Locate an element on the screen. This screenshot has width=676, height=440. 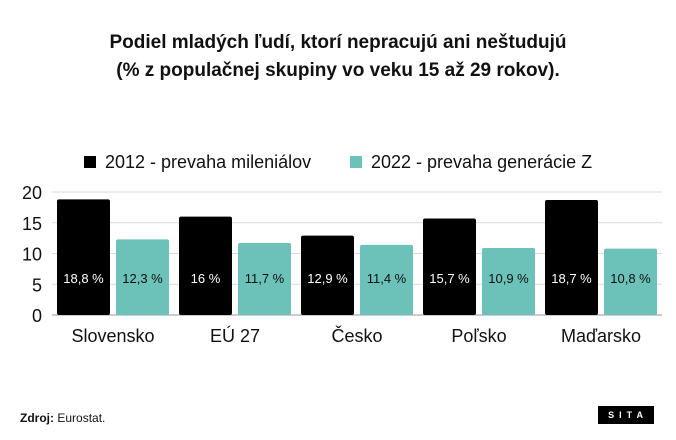
legend-label-2012: 2012 - prevaha mileniálov is located at coordinates (208, 162).